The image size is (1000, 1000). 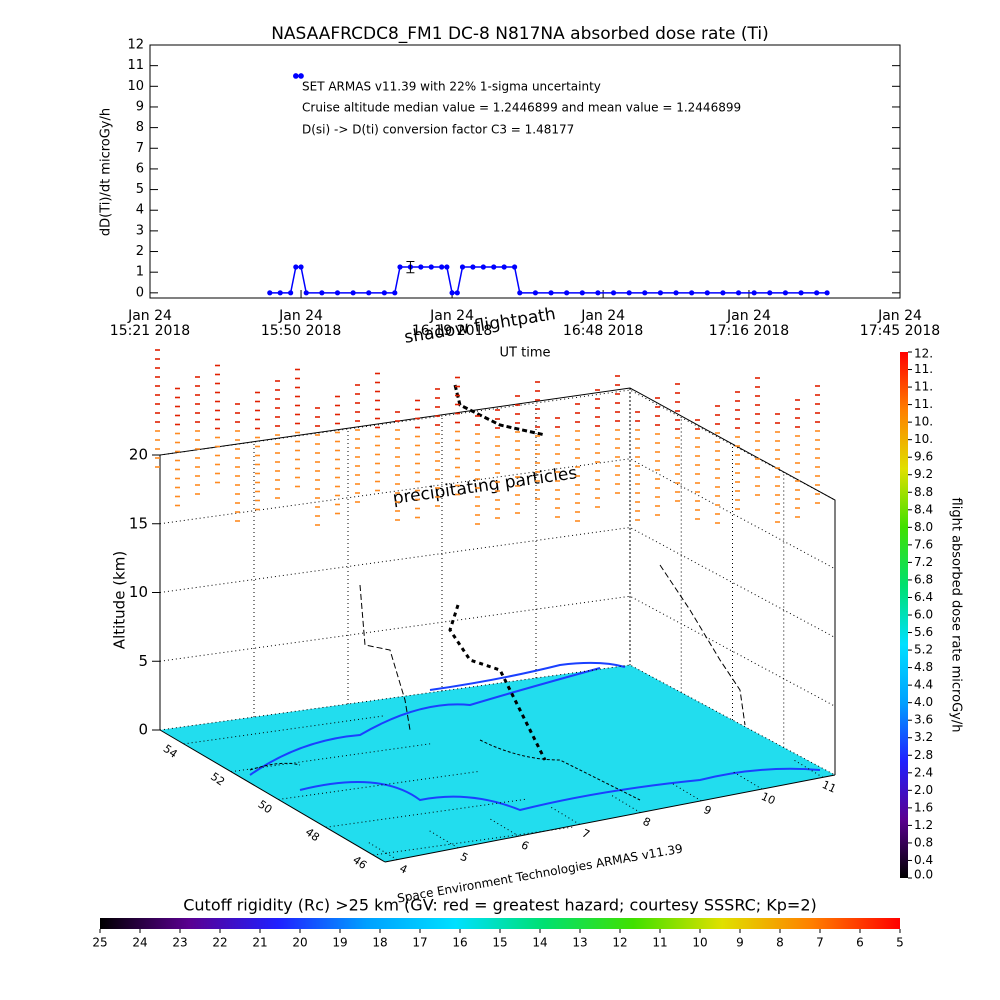 I want to click on y-tick-label: 9, so click(x=140, y=106).